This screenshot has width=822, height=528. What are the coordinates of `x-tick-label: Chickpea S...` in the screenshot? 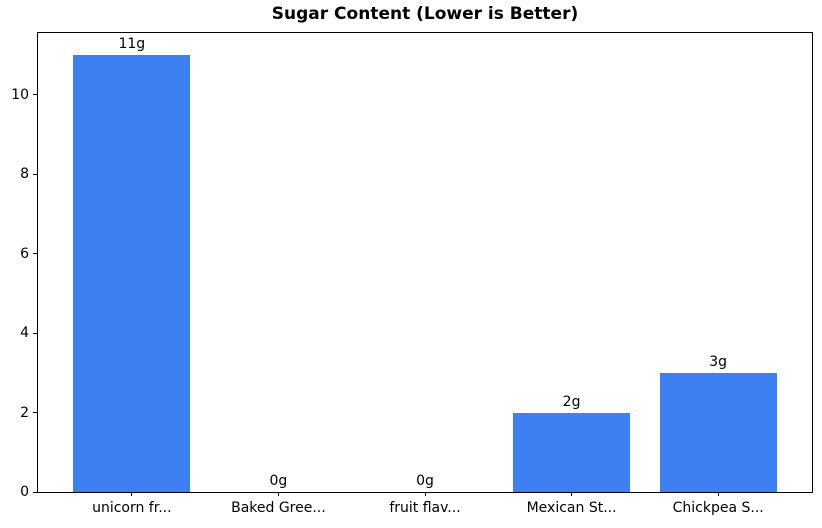 It's located at (718, 508).